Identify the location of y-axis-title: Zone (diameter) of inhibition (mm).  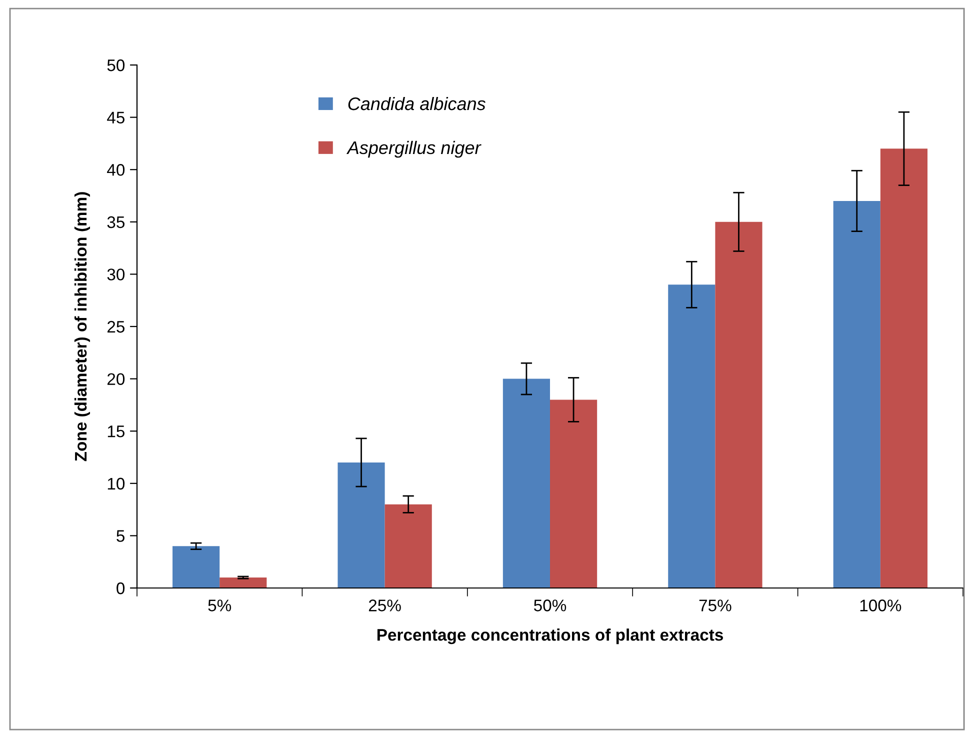
(82, 327).